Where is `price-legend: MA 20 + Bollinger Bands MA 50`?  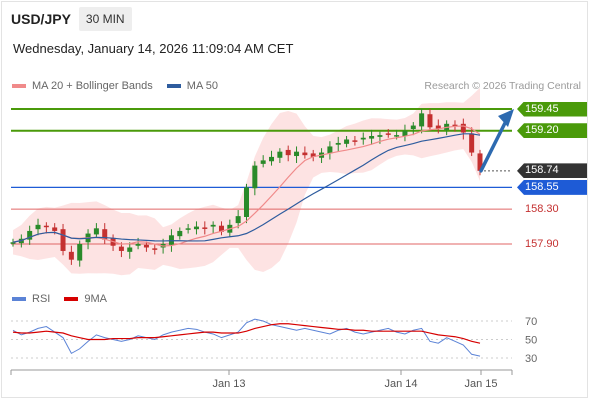 price-legend: MA 20 + Bollinger Bands MA 50 is located at coordinates (122, 86).